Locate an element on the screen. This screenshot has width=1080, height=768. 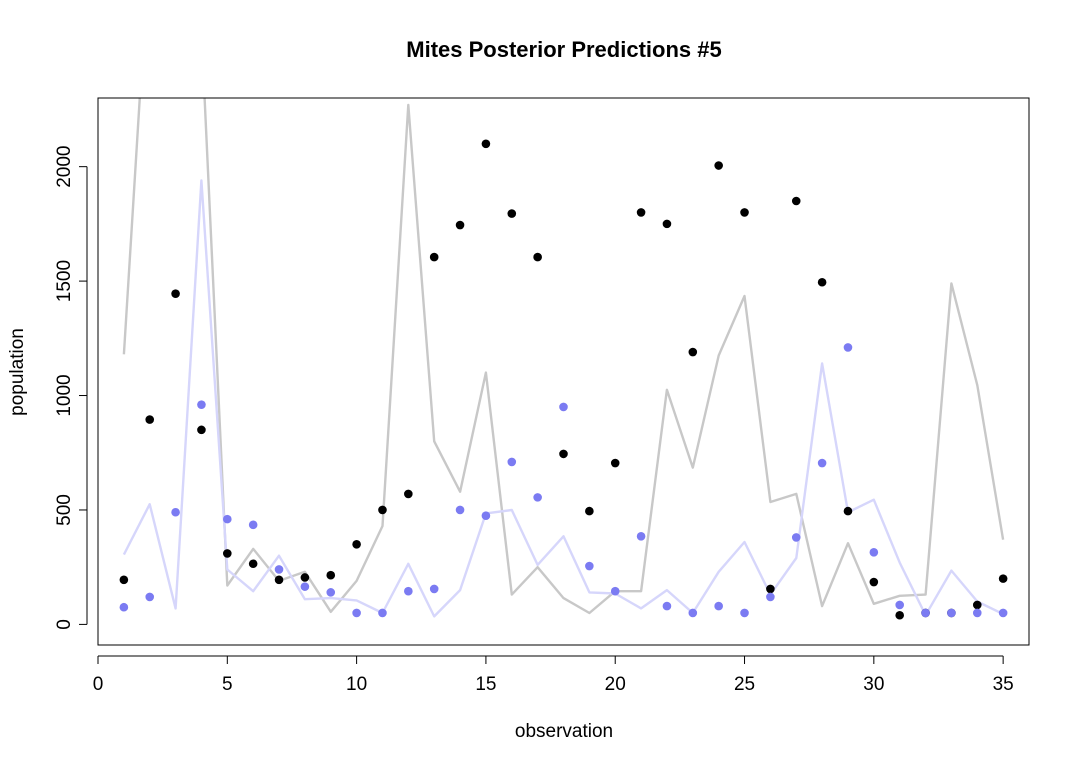
x-tick-label: 35 is located at coordinates (1003, 684).